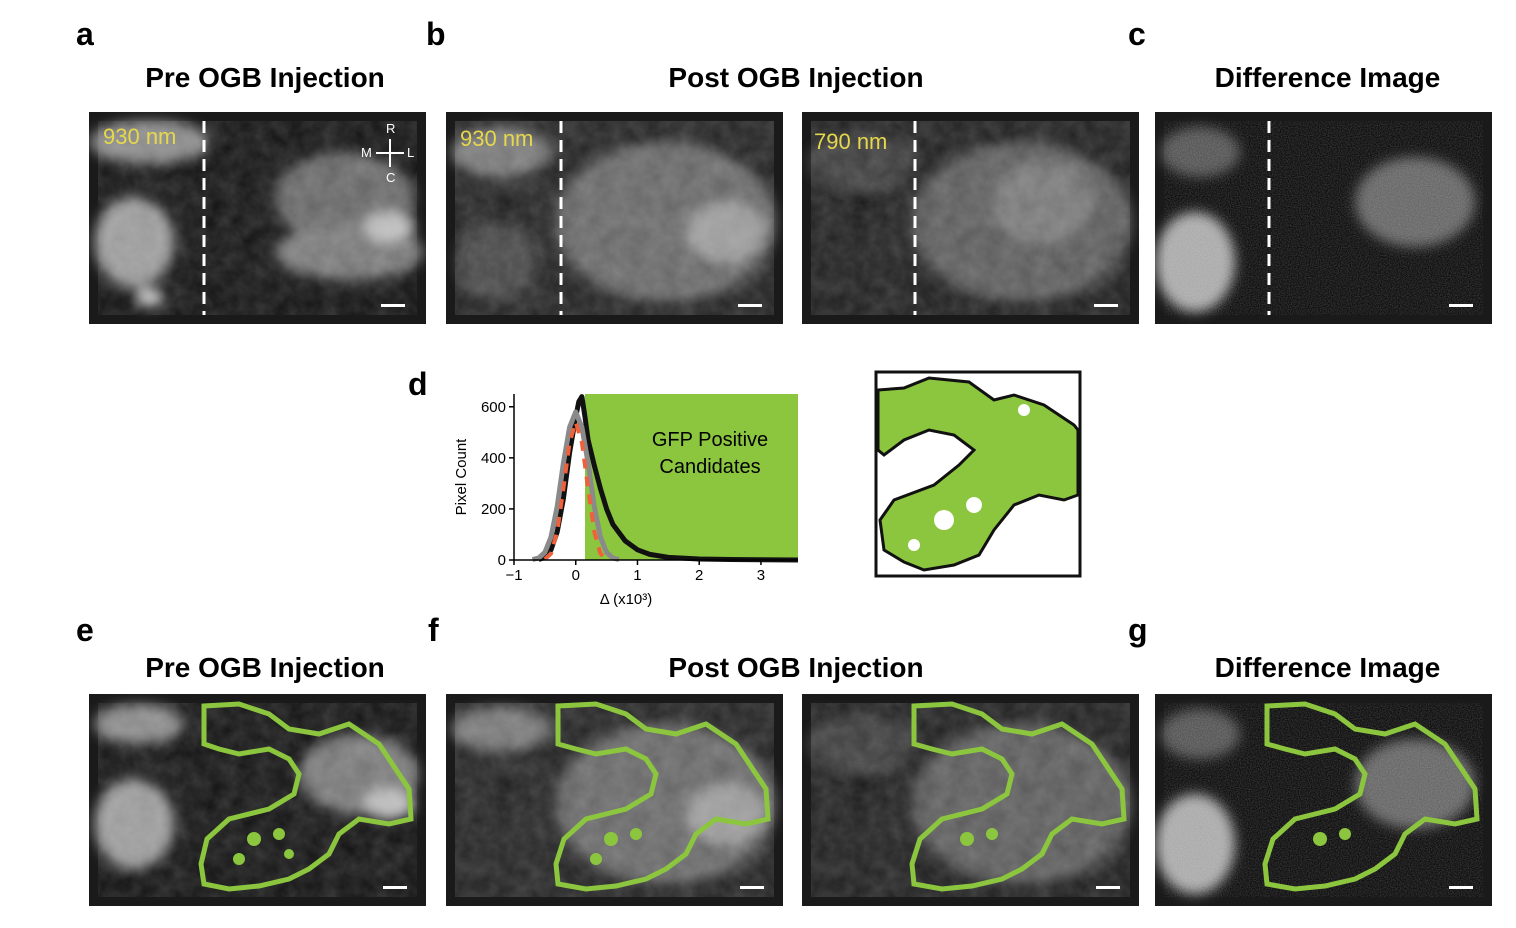 The width and height of the screenshot is (1516, 928). Describe the element at coordinates (1138, 630) in the screenshot. I see `panel-letter-g: g` at that location.